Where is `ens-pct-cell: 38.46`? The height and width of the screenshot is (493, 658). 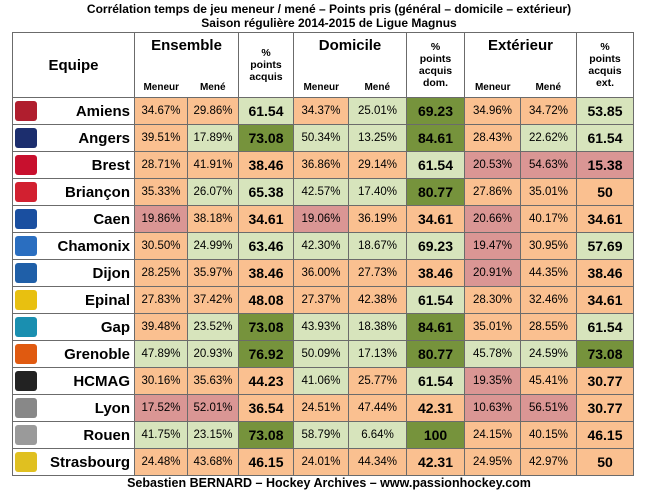
ens-pct-cell: 38.46 is located at coordinates (266, 165).